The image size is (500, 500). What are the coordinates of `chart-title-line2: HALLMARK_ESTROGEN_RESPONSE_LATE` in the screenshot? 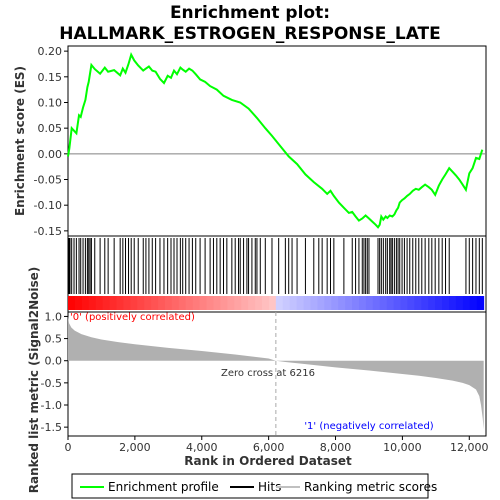 It's located at (250, 34).